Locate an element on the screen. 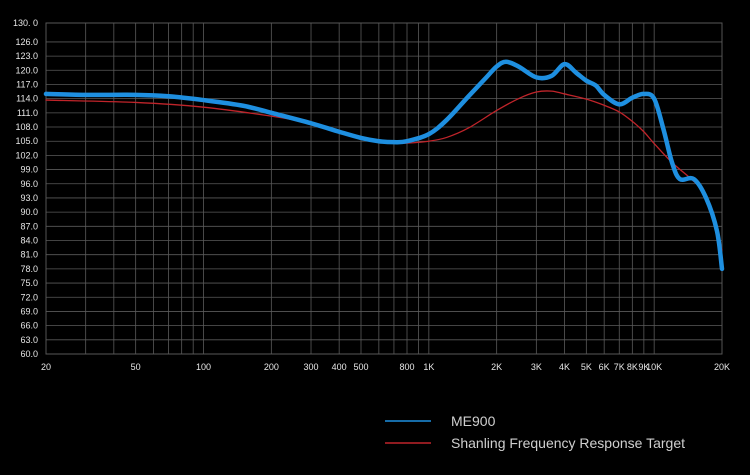 Image resolution: width=750 pixels, height=475 pixels. legend-label-me900: ME900 is located at coordinates (473, 421).